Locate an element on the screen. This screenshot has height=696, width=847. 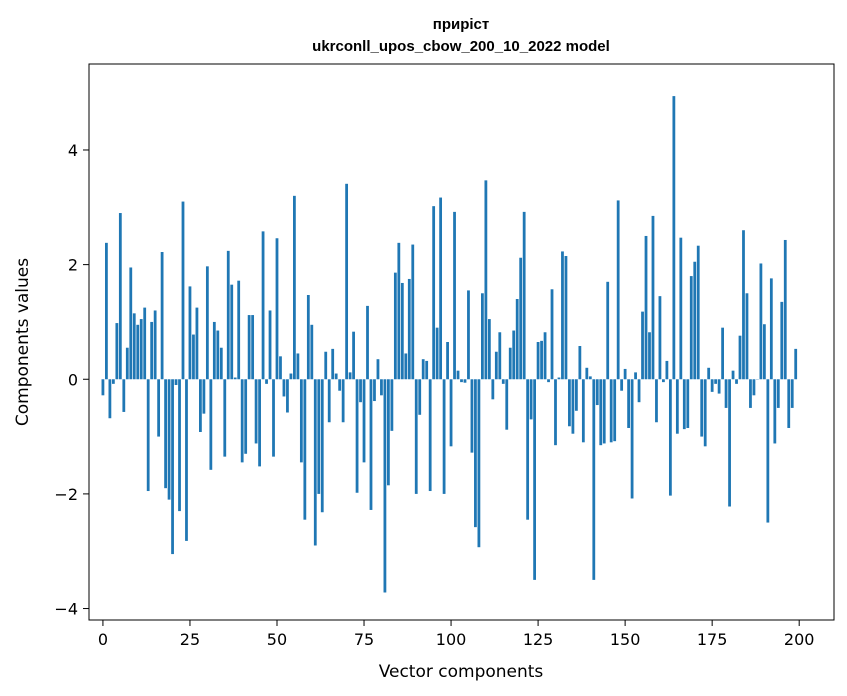
x-tick-label: 150 is located at coordinates (625, 639).